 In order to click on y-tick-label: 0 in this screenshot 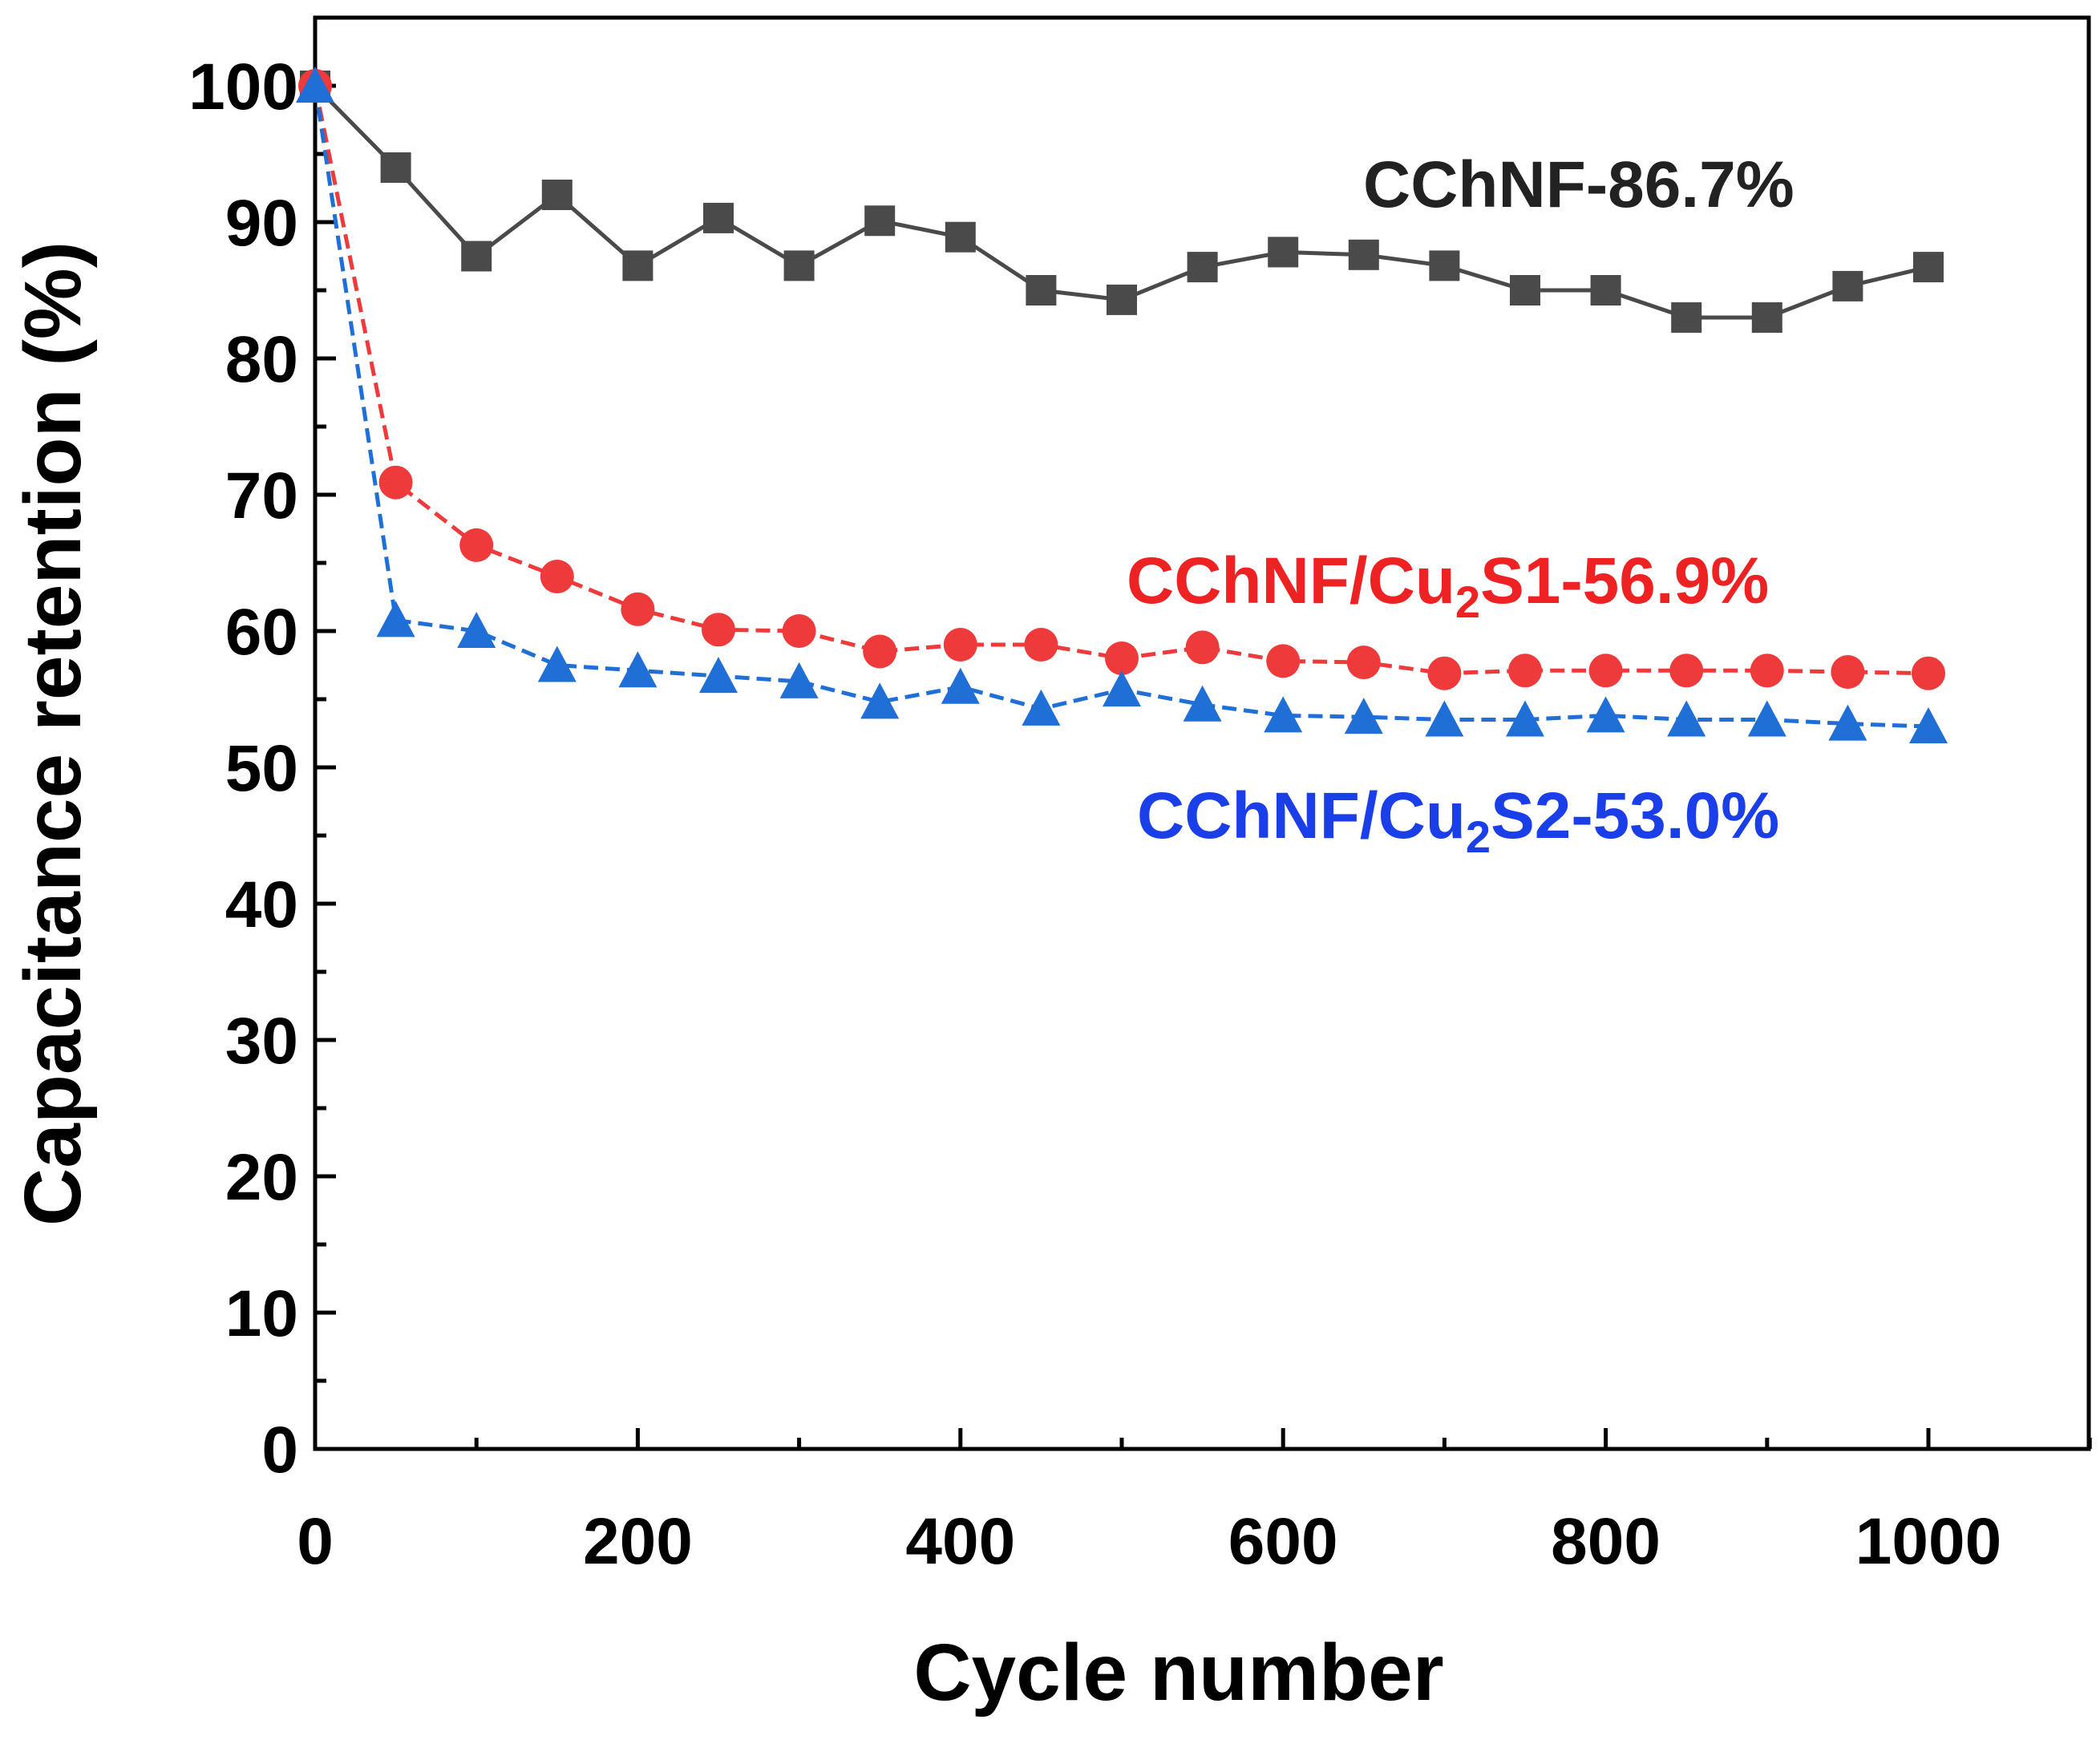, I will do `click(279, 1450)`.